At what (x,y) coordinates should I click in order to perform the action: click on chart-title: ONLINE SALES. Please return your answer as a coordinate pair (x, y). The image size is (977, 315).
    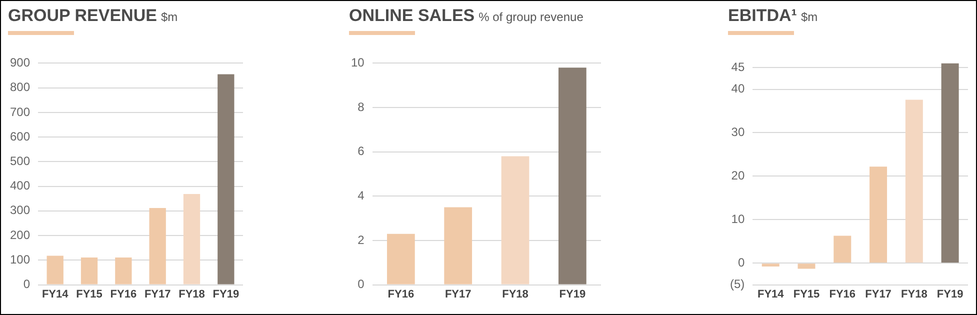
    Looking at the image, I should click on (412, 15).